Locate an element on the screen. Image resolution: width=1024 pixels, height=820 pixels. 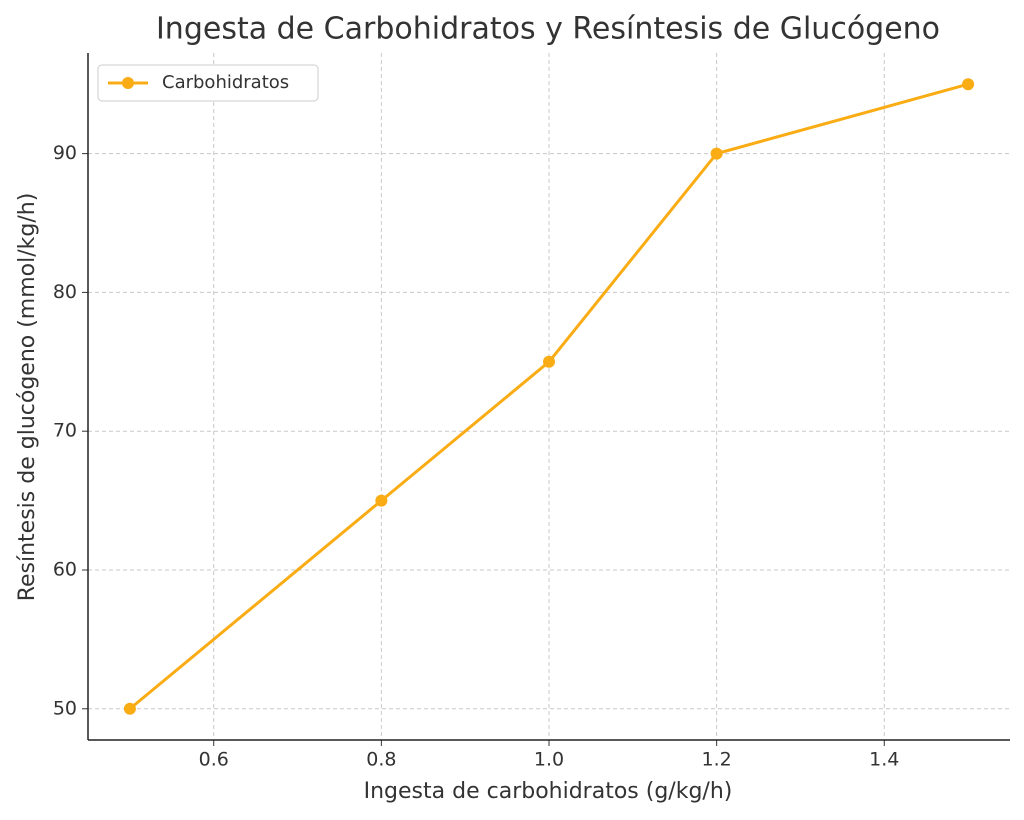
y-tick-label: 50 is located at coordinates (65, 708).